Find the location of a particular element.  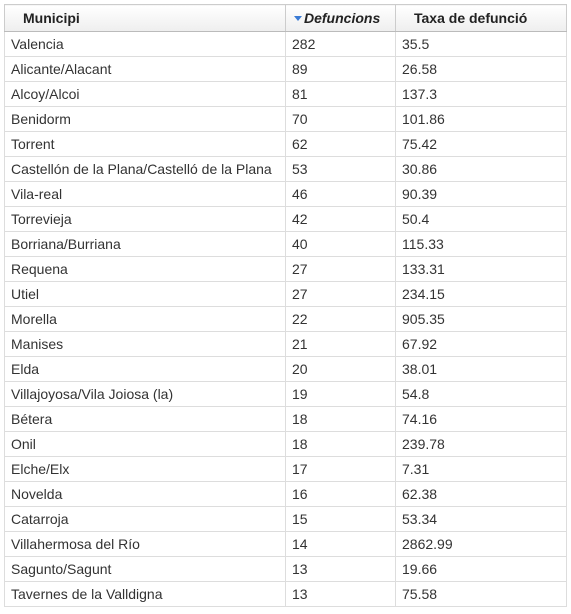

table-row: Elda 20 38.01 is located at coordinates (285, 369).